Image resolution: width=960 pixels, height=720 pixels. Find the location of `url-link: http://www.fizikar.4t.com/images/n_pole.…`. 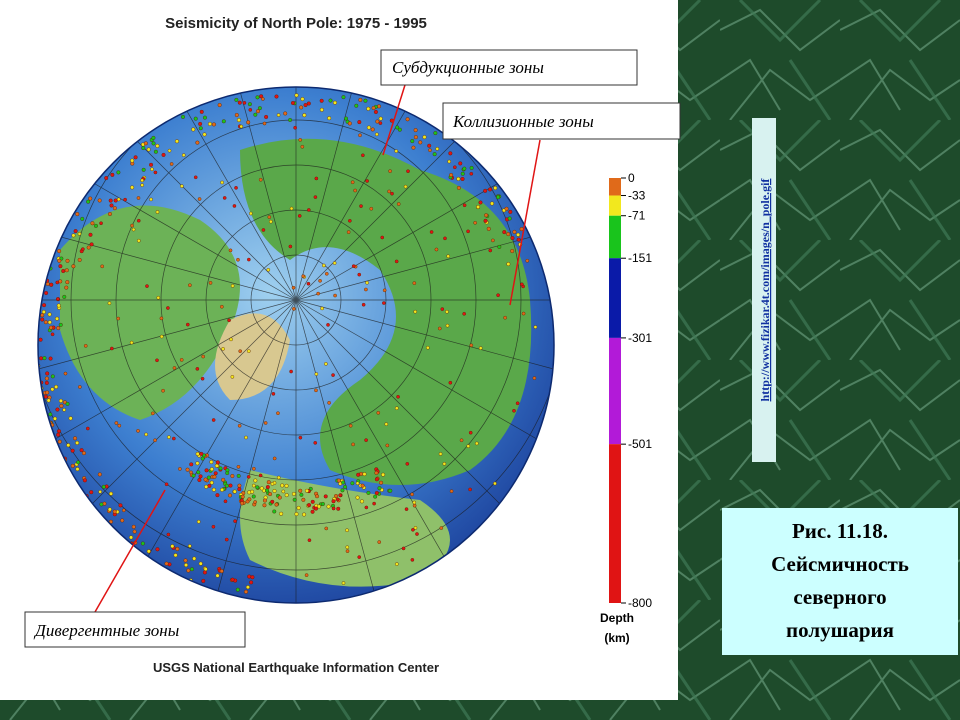

url-link: http://www.fizikar.4t.com/images/n_pole.… is located at coordinates (765, 290).